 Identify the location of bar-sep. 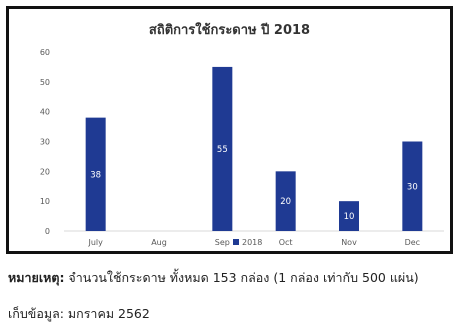
(222, 148).